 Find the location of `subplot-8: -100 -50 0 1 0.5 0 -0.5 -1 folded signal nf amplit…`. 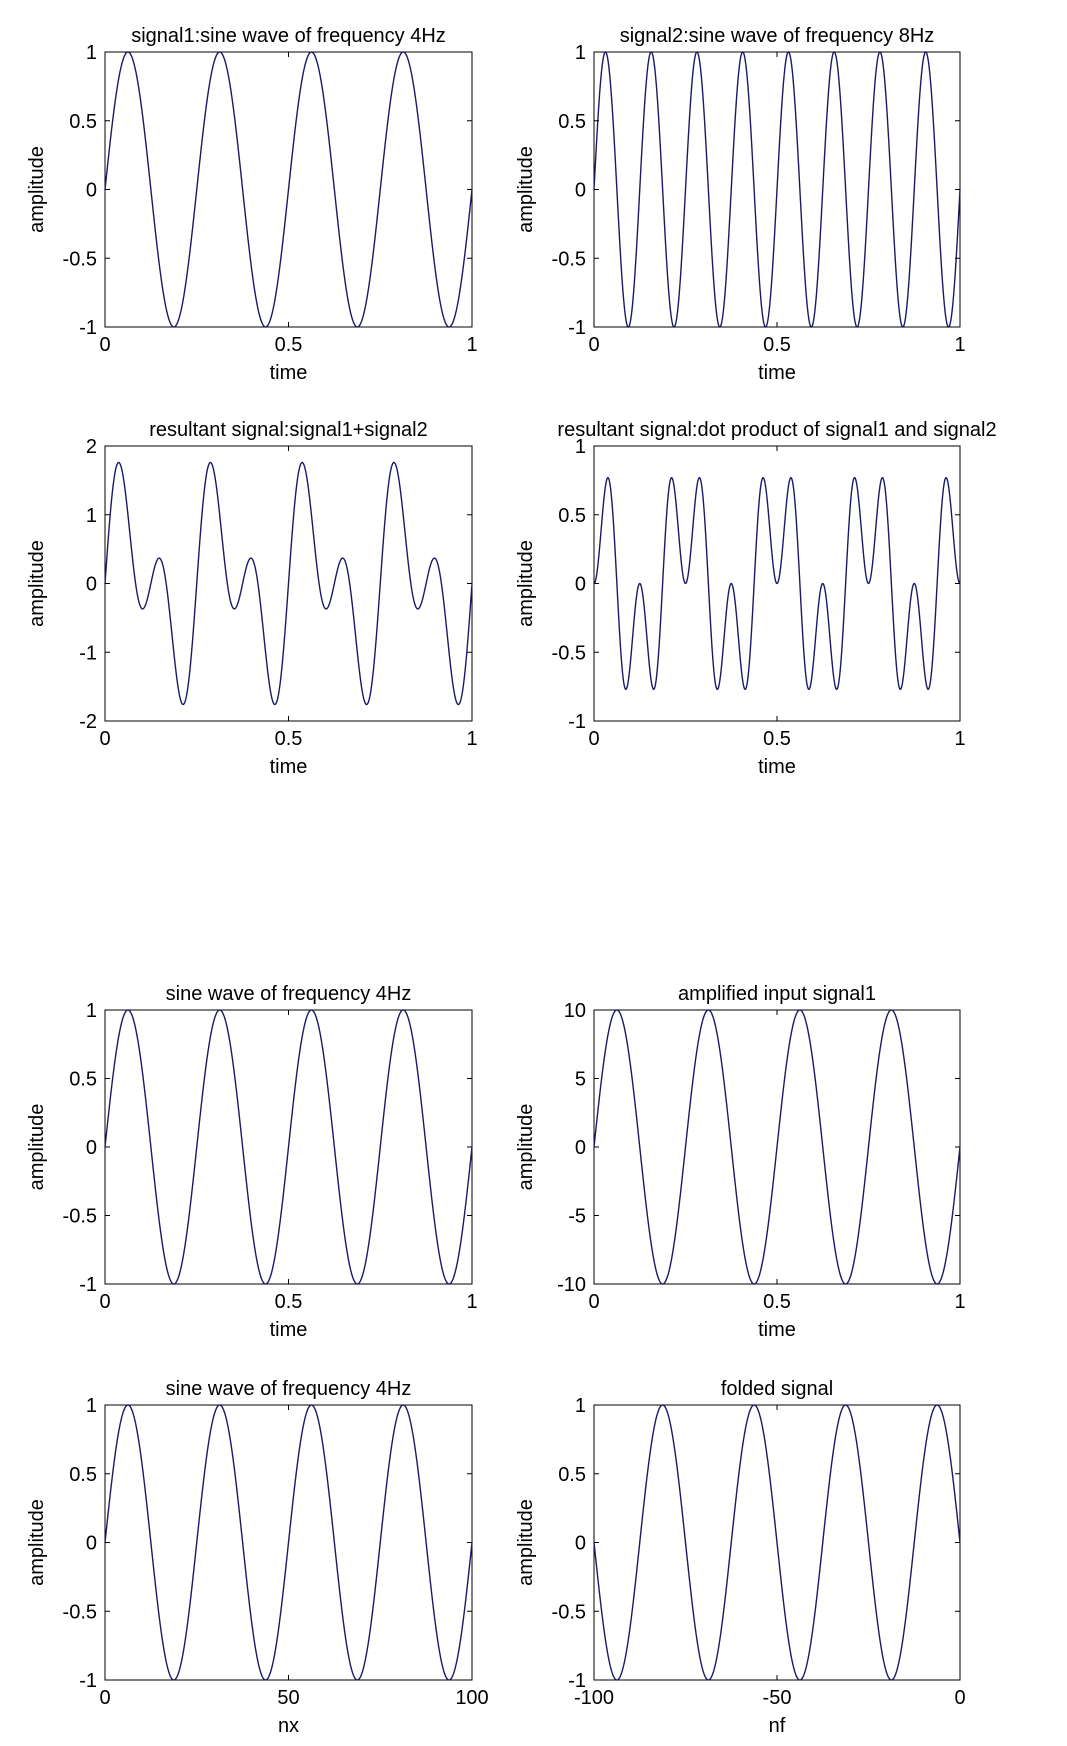

subplot-8: -100 -50 0 1 0.5 0 -0.5 -1 folded signal nf amplit… is located at coordinates (740, 1557).